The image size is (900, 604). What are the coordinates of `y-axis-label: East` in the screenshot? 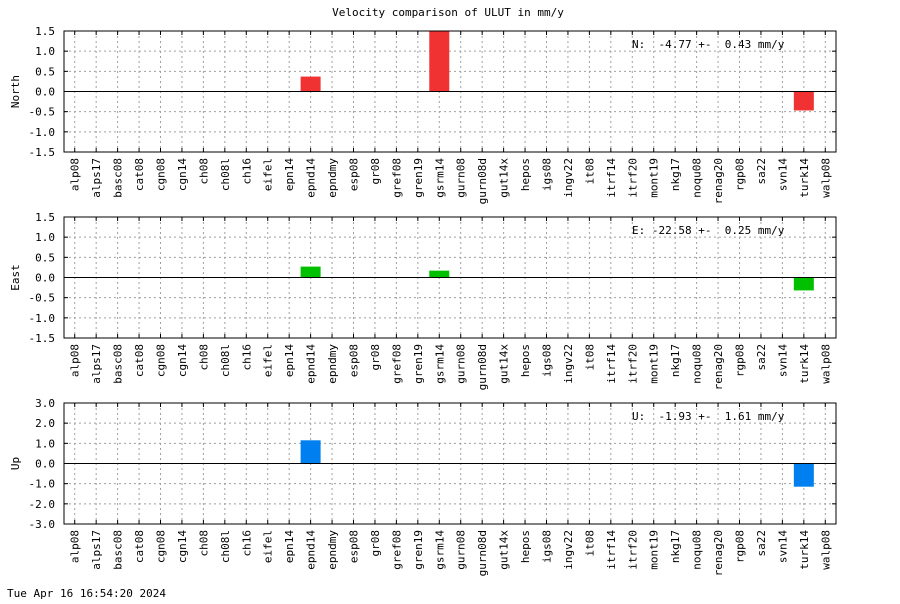 It's located at (15, 277).